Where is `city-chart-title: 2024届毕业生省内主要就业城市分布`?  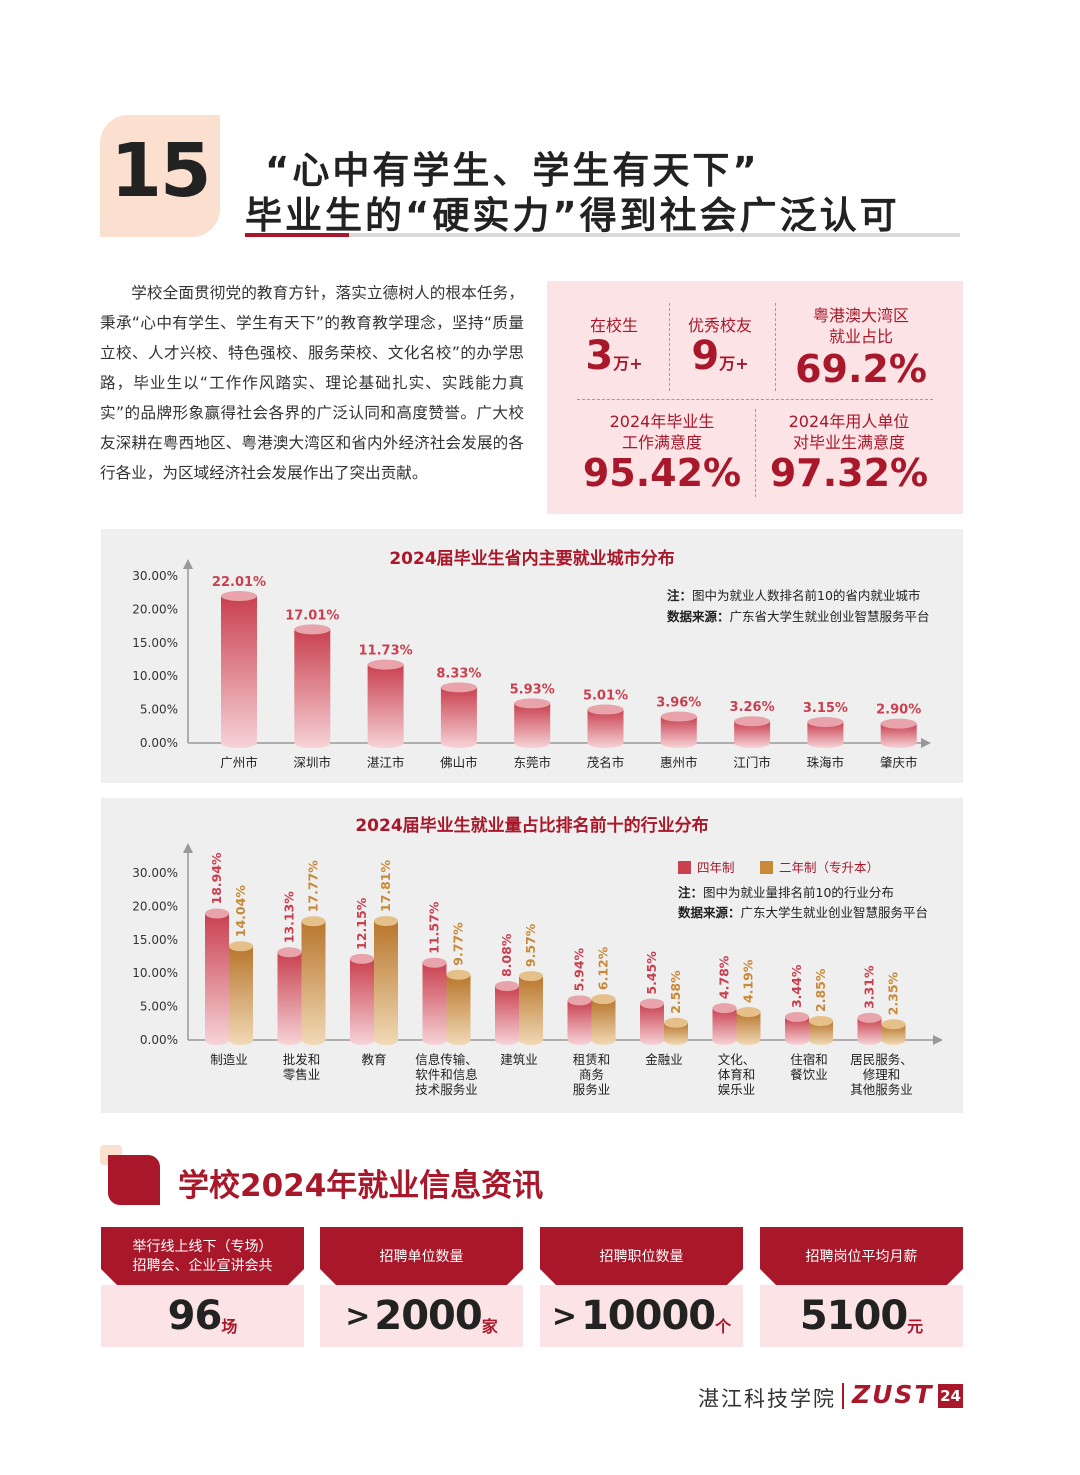
city-chart-title: 2024届毕业生省内主要就业城市分布 is located at coordinates (532, 559).